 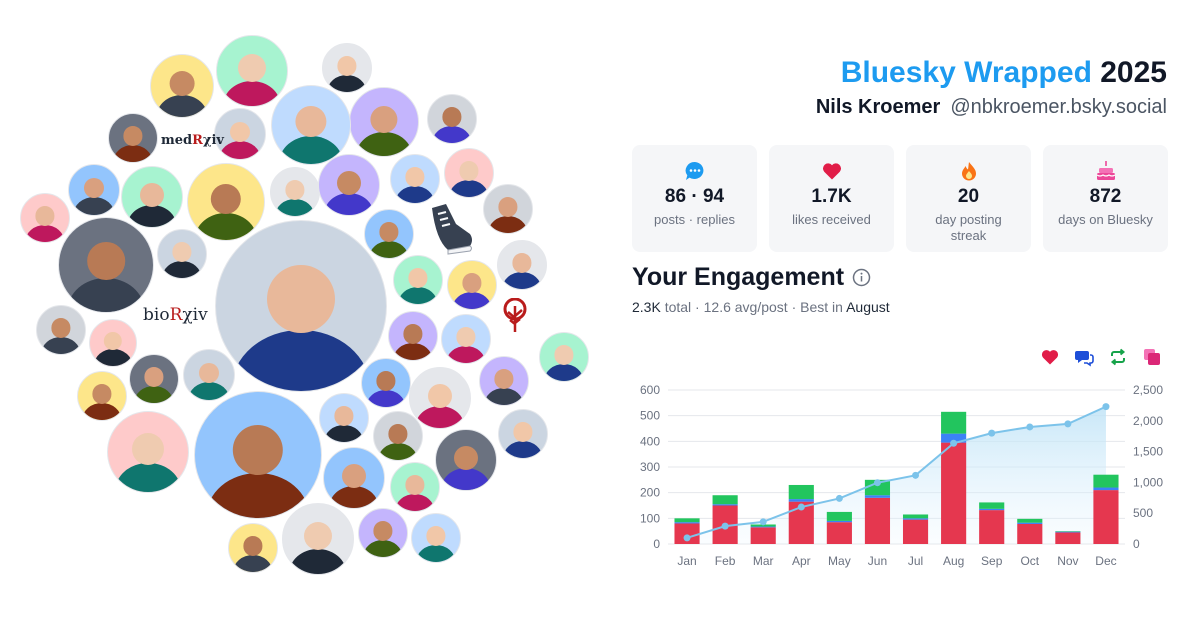 I want to click on x-tick-label: Sep, so click(x=992, y=561).